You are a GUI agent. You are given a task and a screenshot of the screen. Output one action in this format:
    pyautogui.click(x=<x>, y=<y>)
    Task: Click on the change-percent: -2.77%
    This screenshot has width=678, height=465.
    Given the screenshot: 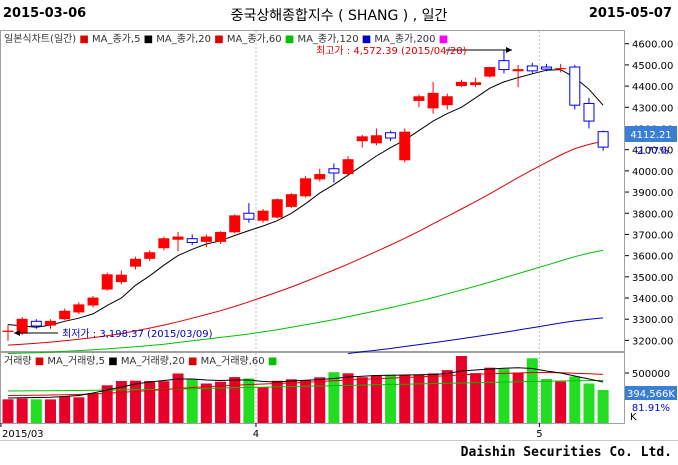 What is the action you would take?
    pyautogui.click(x=650, y=151)
    